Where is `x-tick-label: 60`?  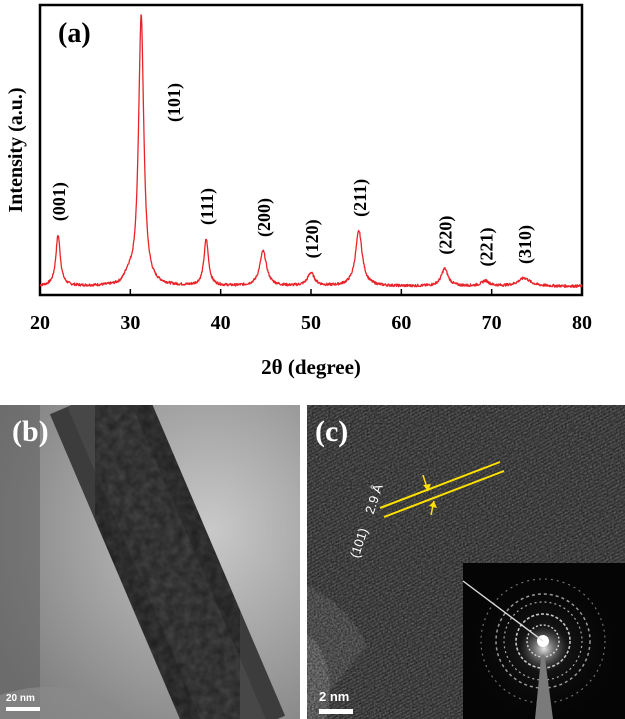 x-tick-label: 60 is located at coordinates (401, 323).